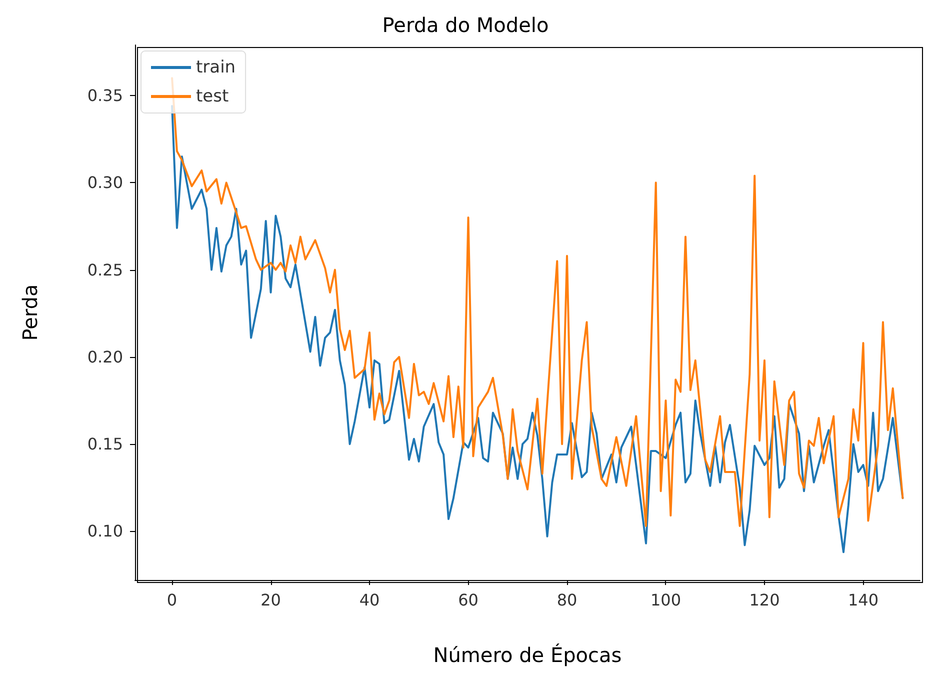 The image size is (931, 686). Describe the element at coordinates (465, 25) in the screenshot. I see `chart-title: Perda do Modelo` at that location.